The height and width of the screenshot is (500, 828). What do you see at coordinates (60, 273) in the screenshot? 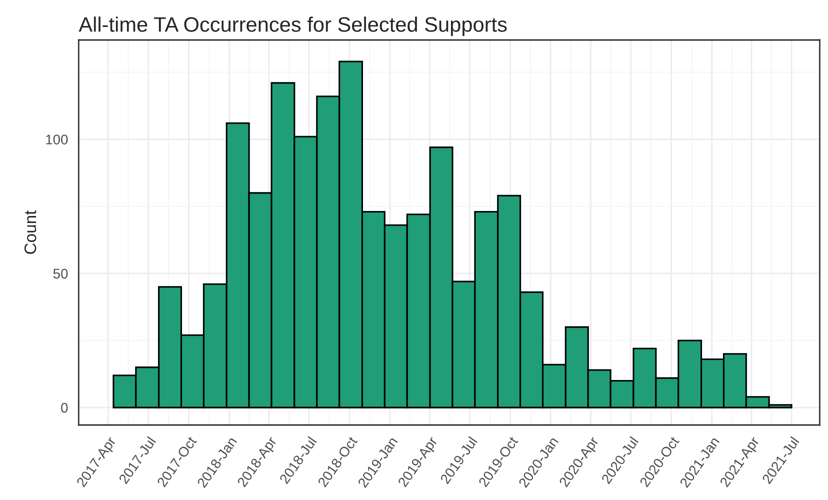
I see `y-tick-label: 50` at bounding box center [60, 273].